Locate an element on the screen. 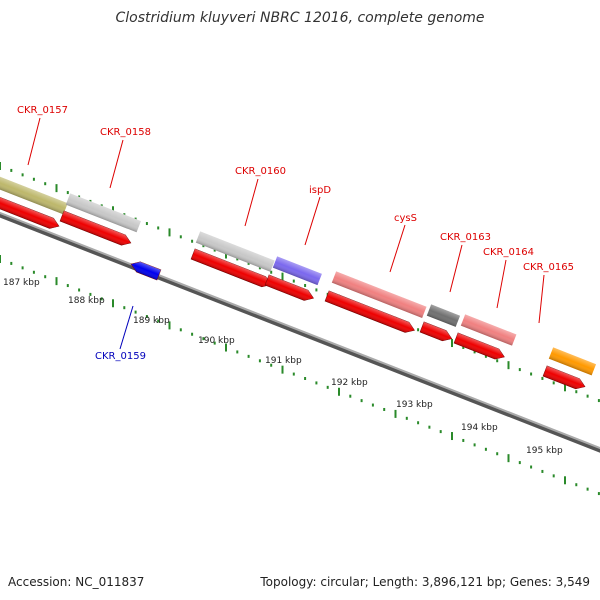 Image resolution: width=600 pixels, height=600 pixels. kbp-tick-label: 188 kbp is located at coordinates (86, 301).